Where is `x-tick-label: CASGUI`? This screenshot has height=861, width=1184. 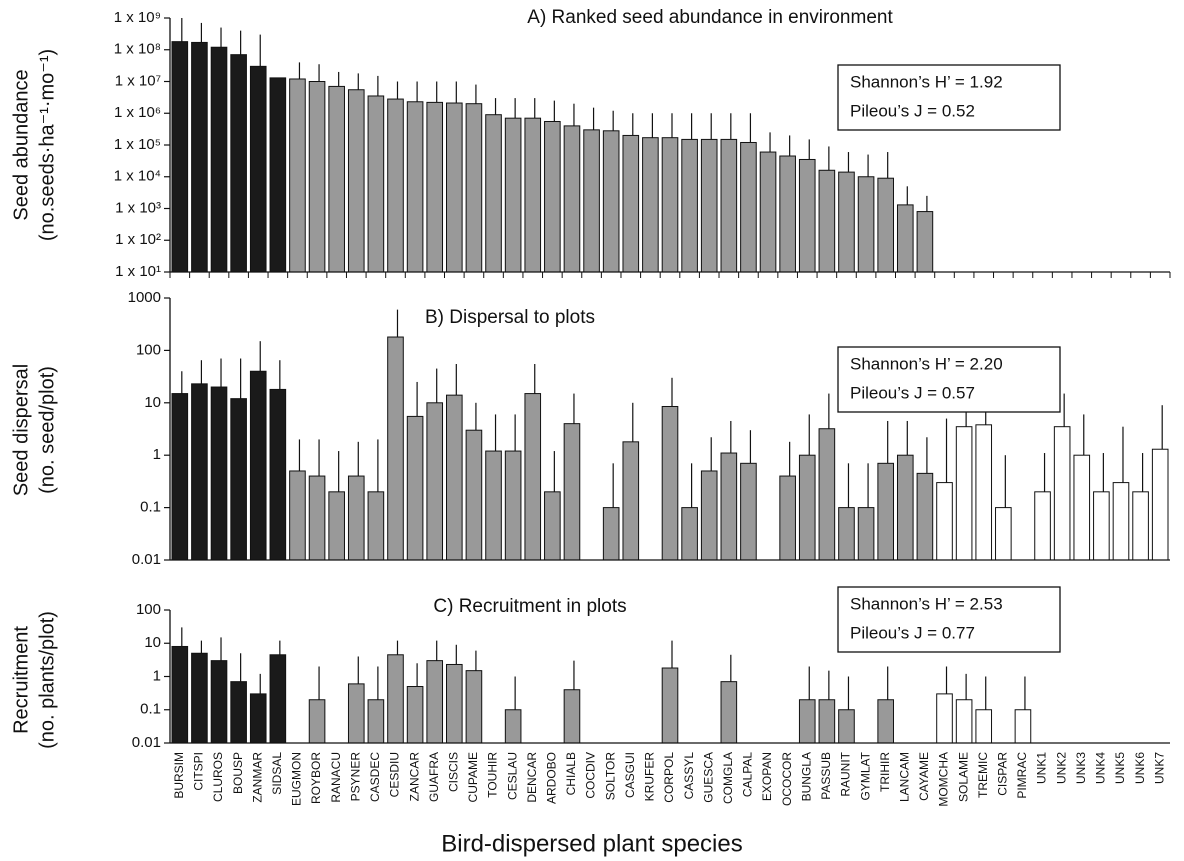
x-tick-label: CASGUI is located at coordinates (630, 775).